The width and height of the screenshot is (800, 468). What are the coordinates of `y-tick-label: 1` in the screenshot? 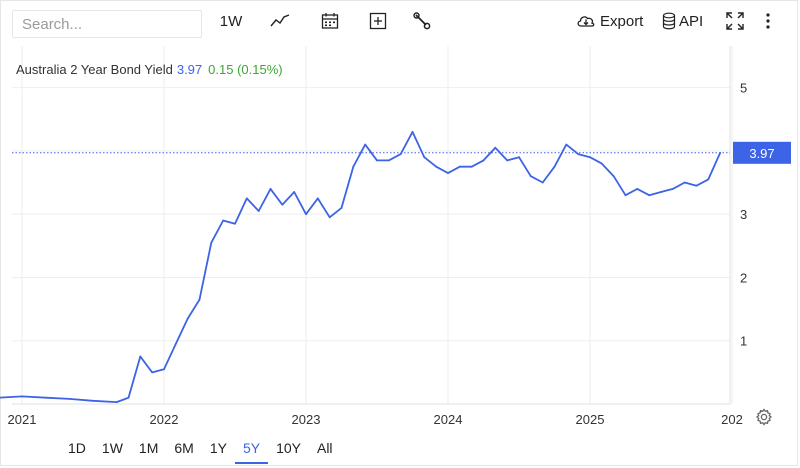 It's located at (743, 341).